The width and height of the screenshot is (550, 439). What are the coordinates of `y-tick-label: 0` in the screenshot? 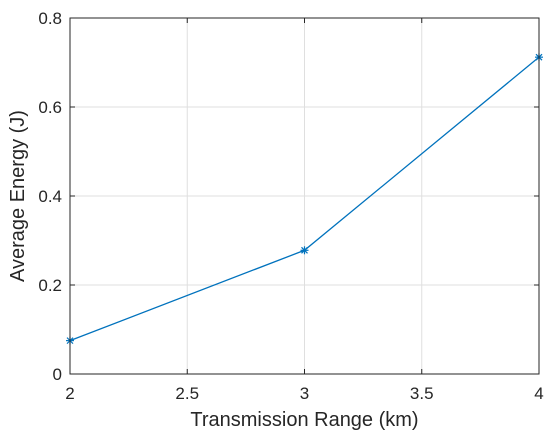 It's located at (57, 374).